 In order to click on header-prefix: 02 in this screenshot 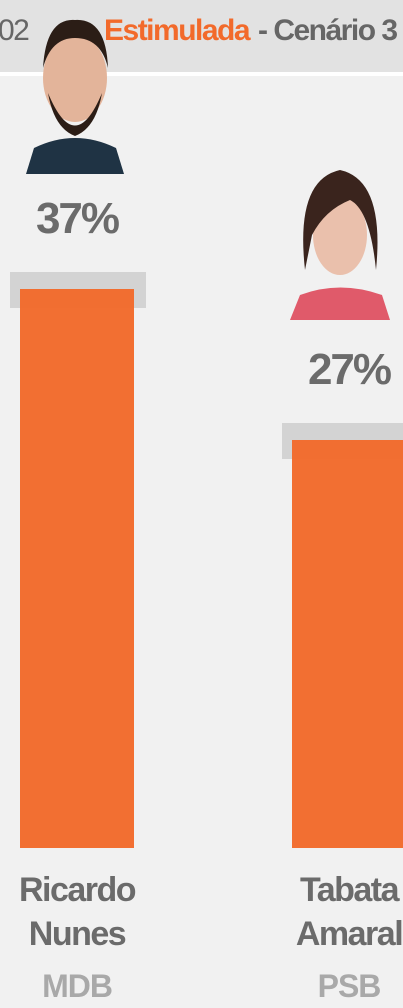, I will do `click(15, 30)`.